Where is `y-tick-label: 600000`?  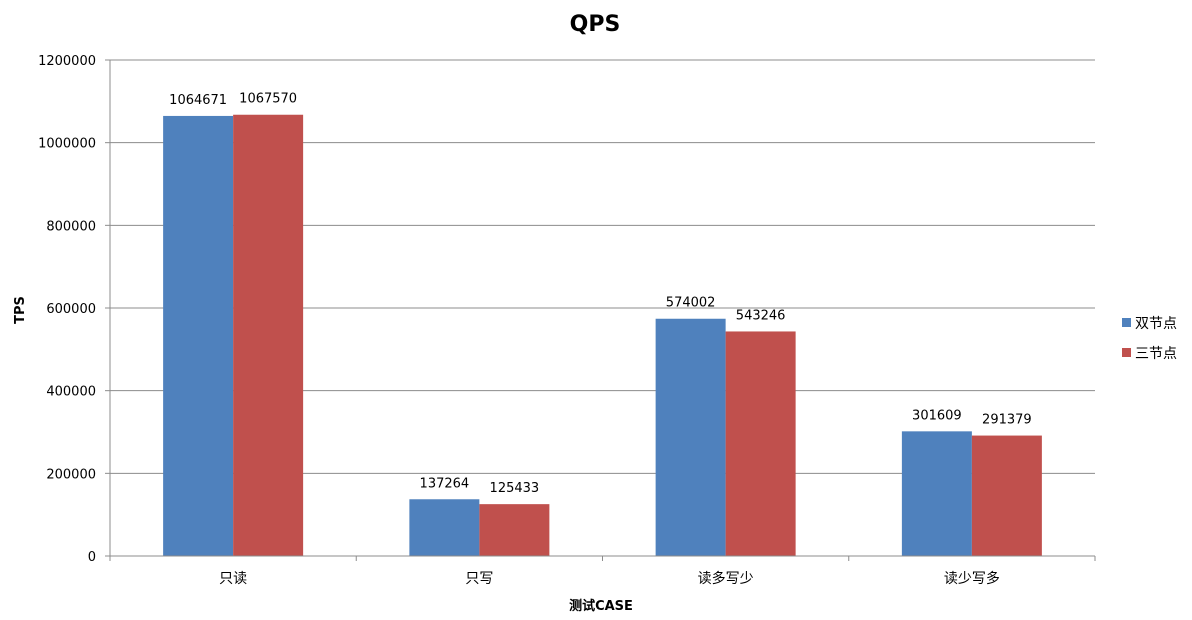
y-tick-label: 600000 is located at coordinates (71, 309).